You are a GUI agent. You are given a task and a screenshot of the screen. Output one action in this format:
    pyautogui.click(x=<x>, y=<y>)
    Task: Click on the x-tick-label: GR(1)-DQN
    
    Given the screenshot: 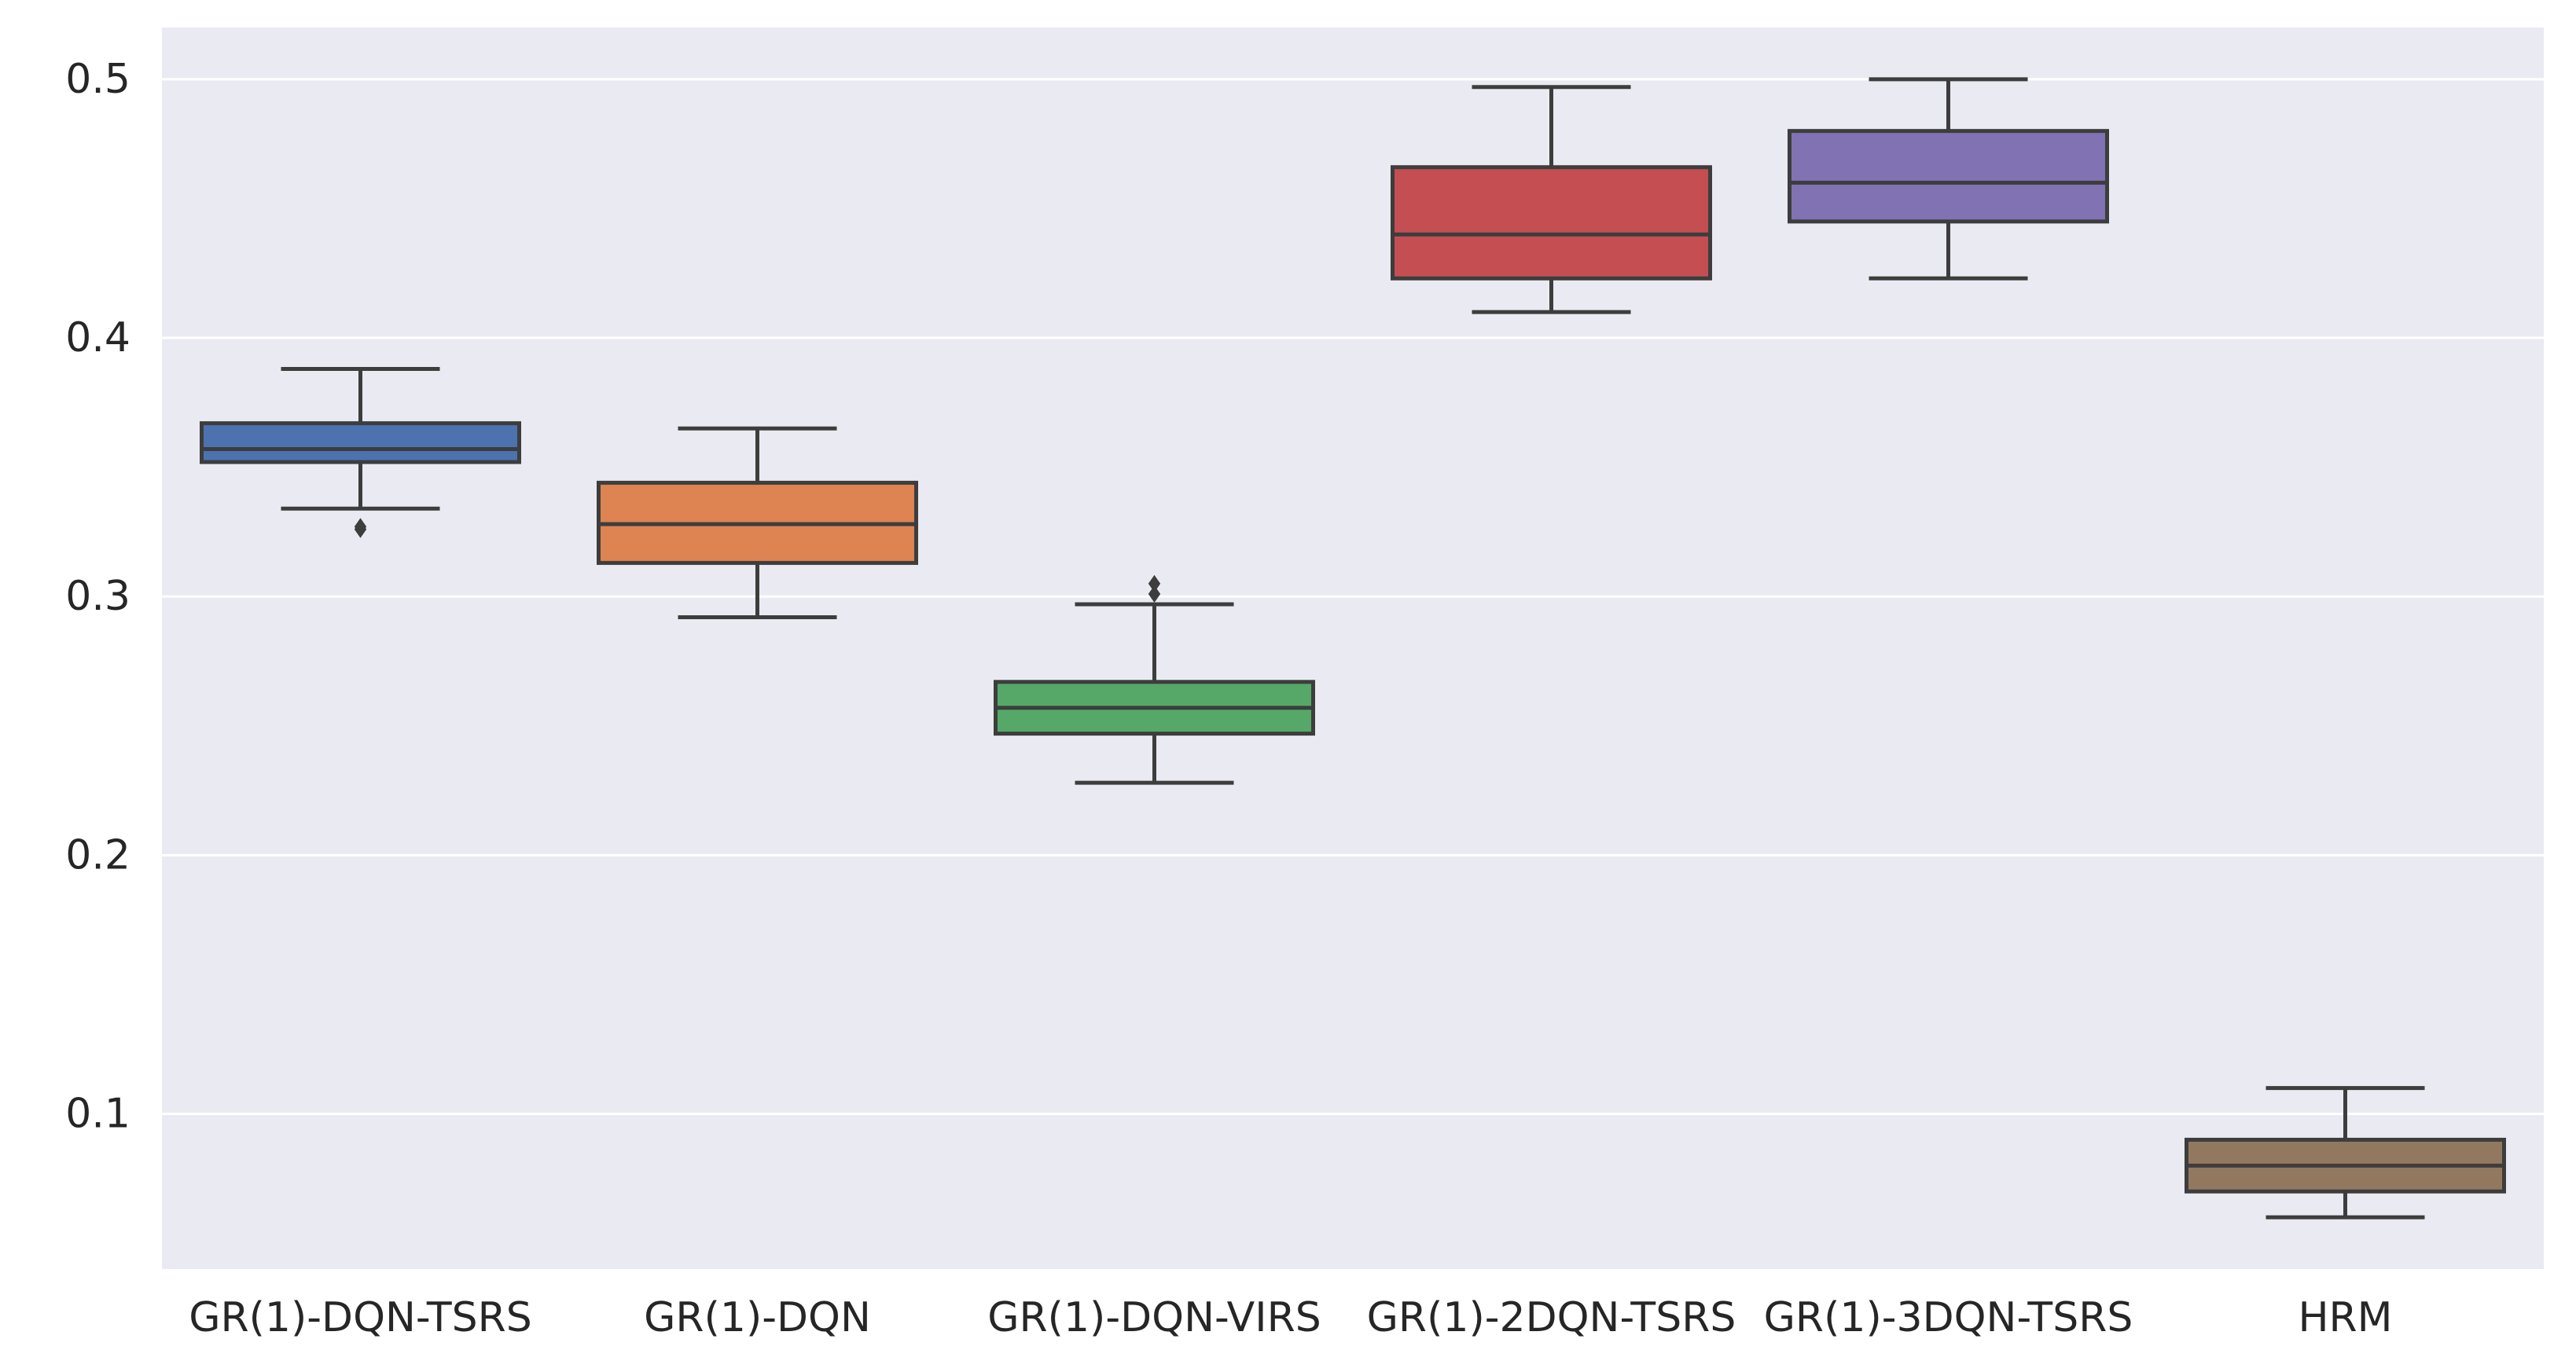 What is the action you would take?
    pyautogui.click(x=757, y=1317)
    